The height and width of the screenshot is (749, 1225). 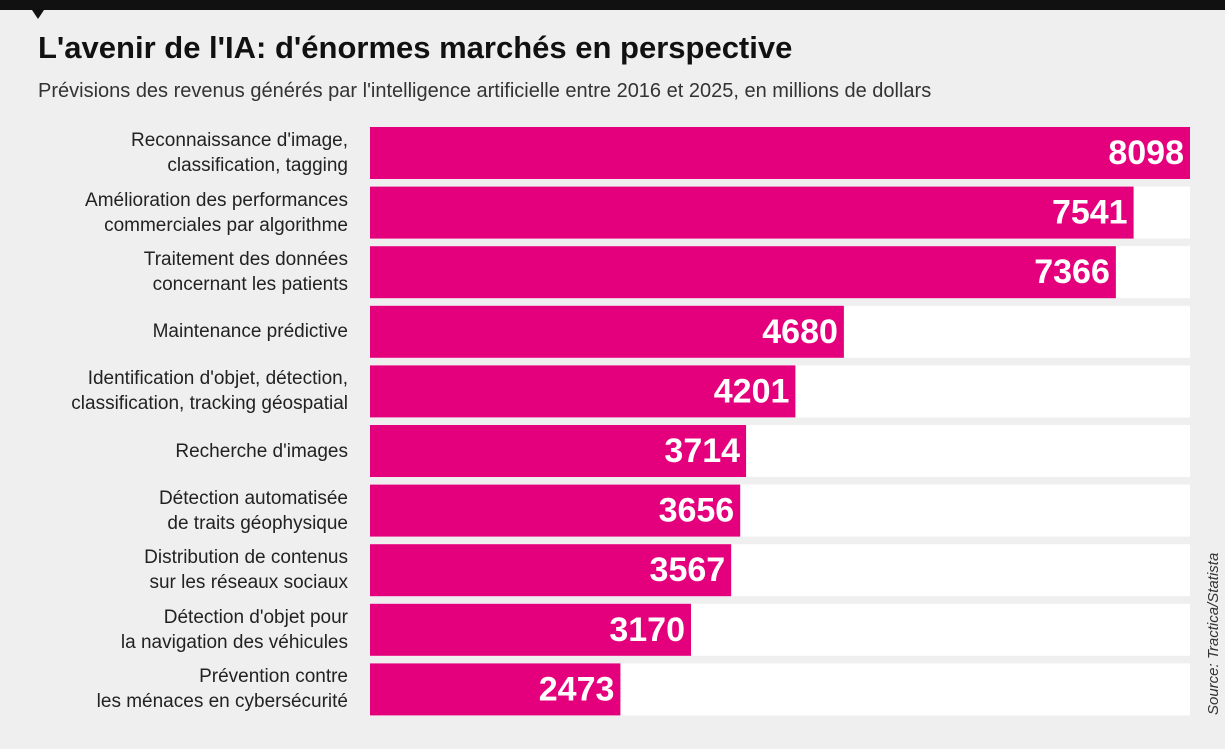 What do you see at coordinates (612, 5) in the screenshot?
I see `top-bar` at bounding box center [612, 5].